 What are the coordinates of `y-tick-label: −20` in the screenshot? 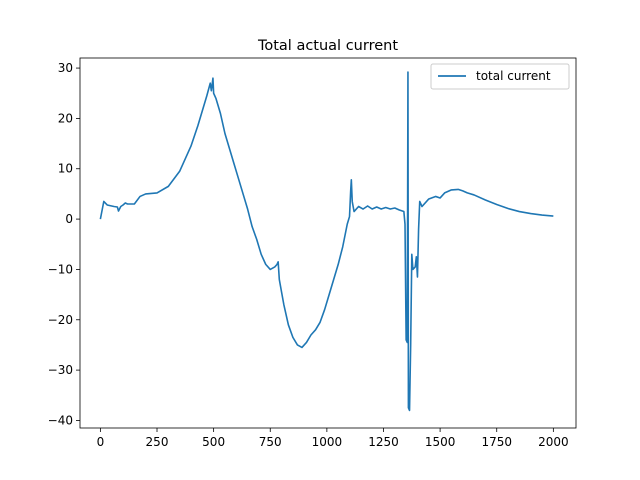 It's located at (60, 320).